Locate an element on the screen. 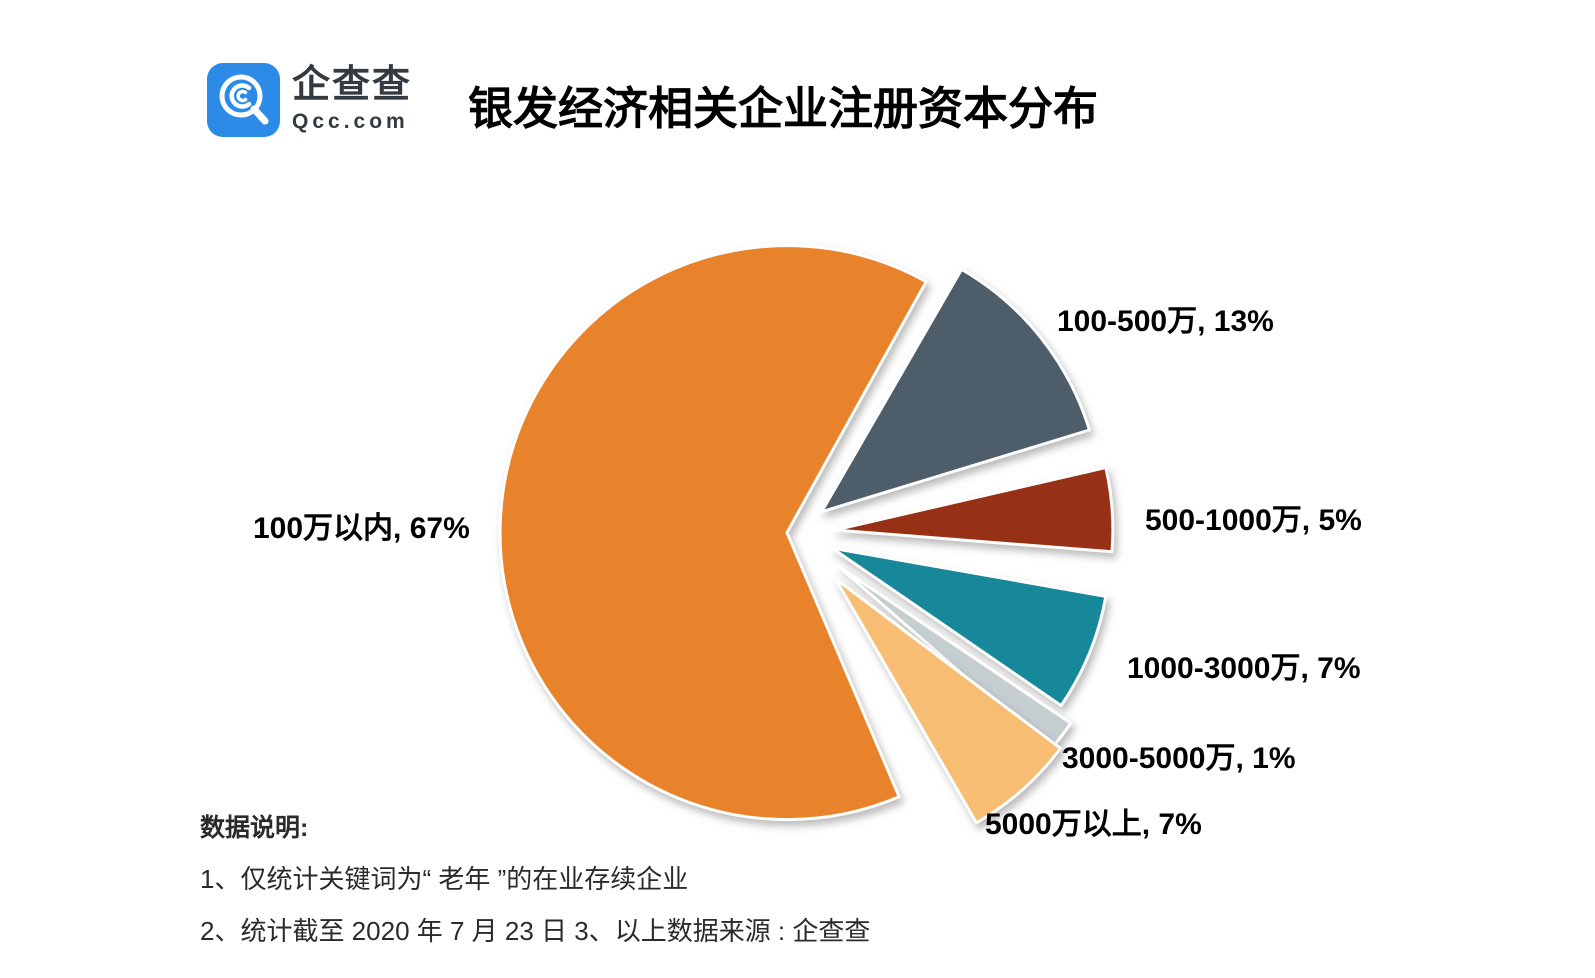 Image resolution: width=1595 pixels, height=978 pixels. brand-name-en: Qcc.com is located at coordinates (350, 121).